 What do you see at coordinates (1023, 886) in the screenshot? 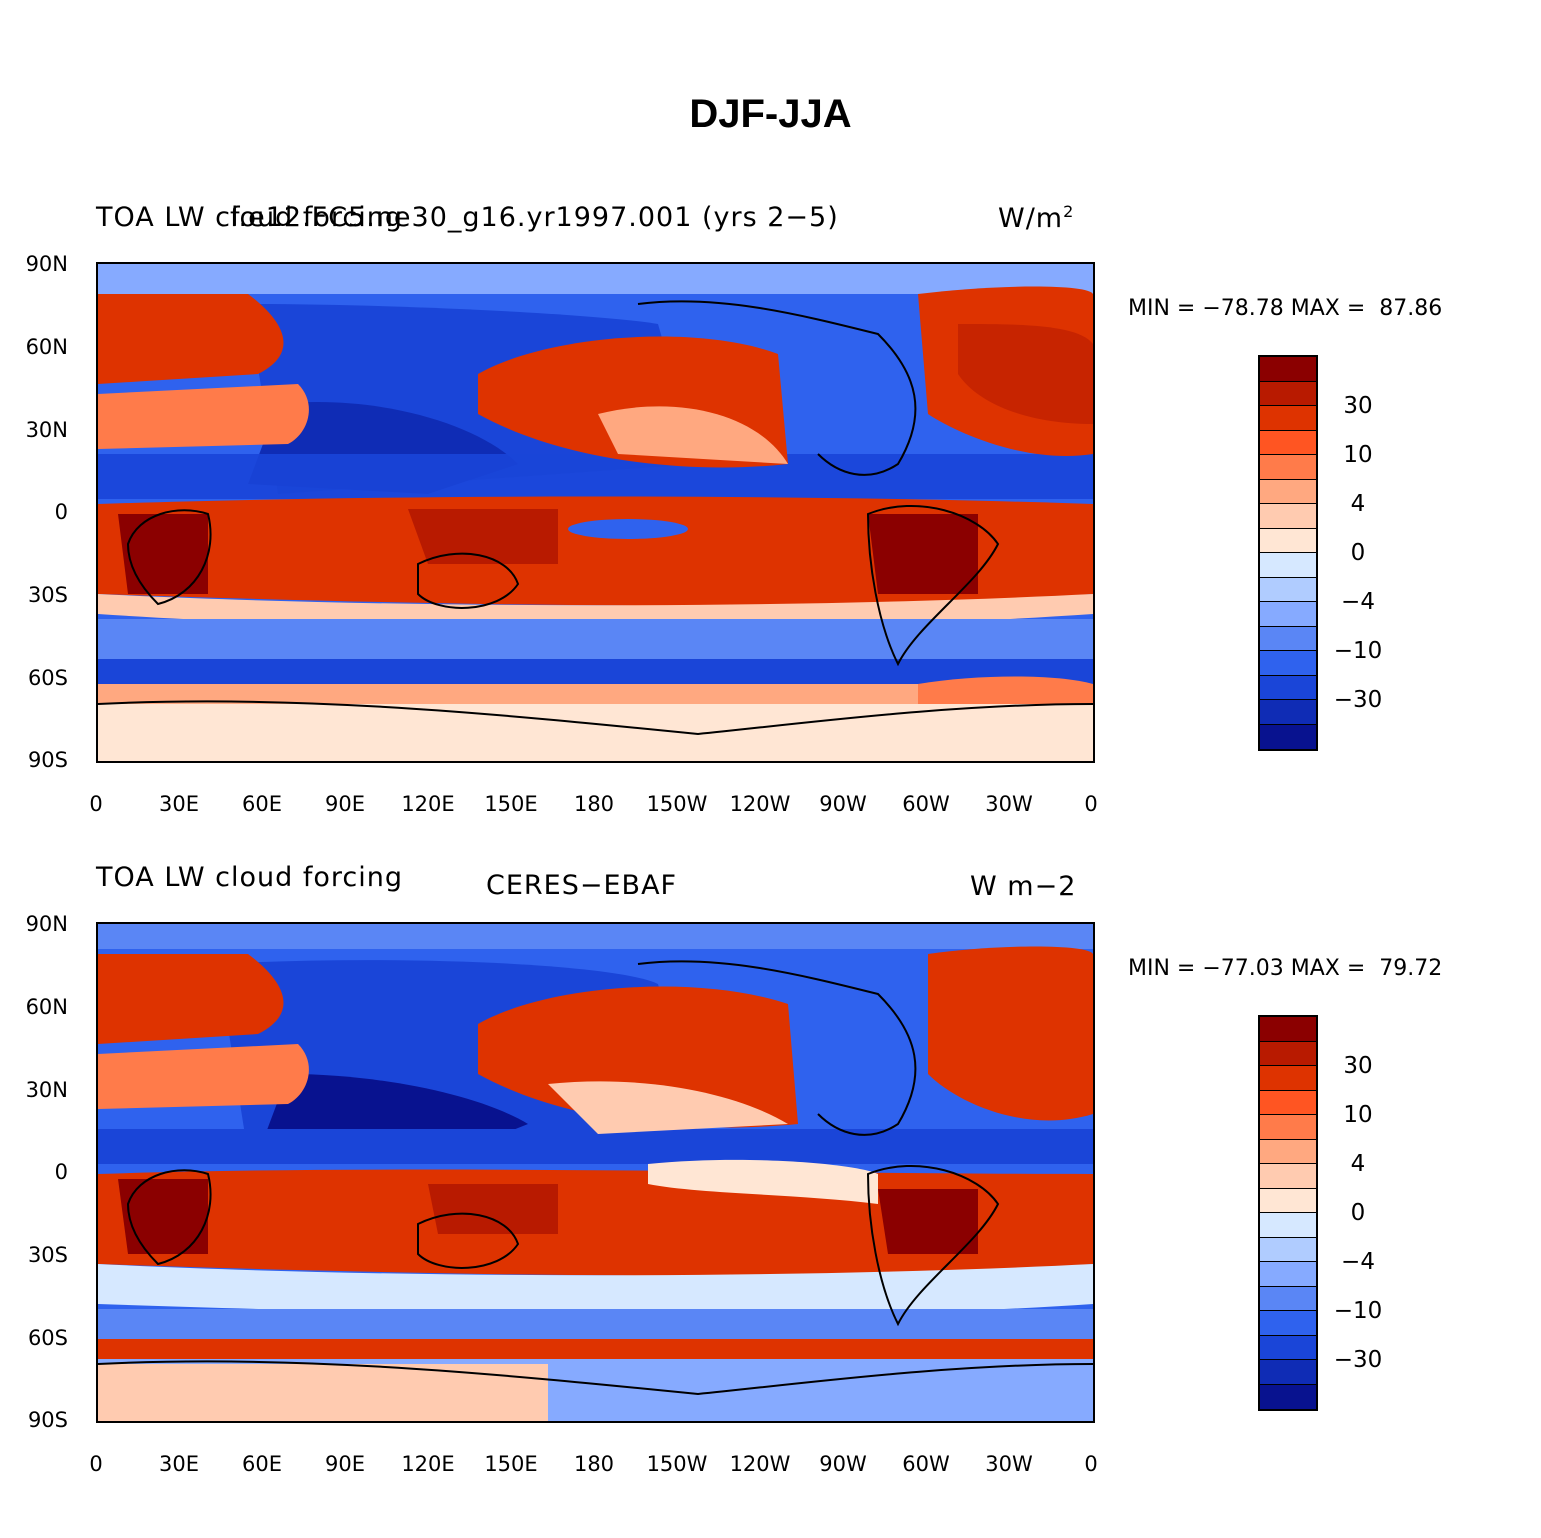
I see `units-label: W m−2` at bounding box center [1023, 886].